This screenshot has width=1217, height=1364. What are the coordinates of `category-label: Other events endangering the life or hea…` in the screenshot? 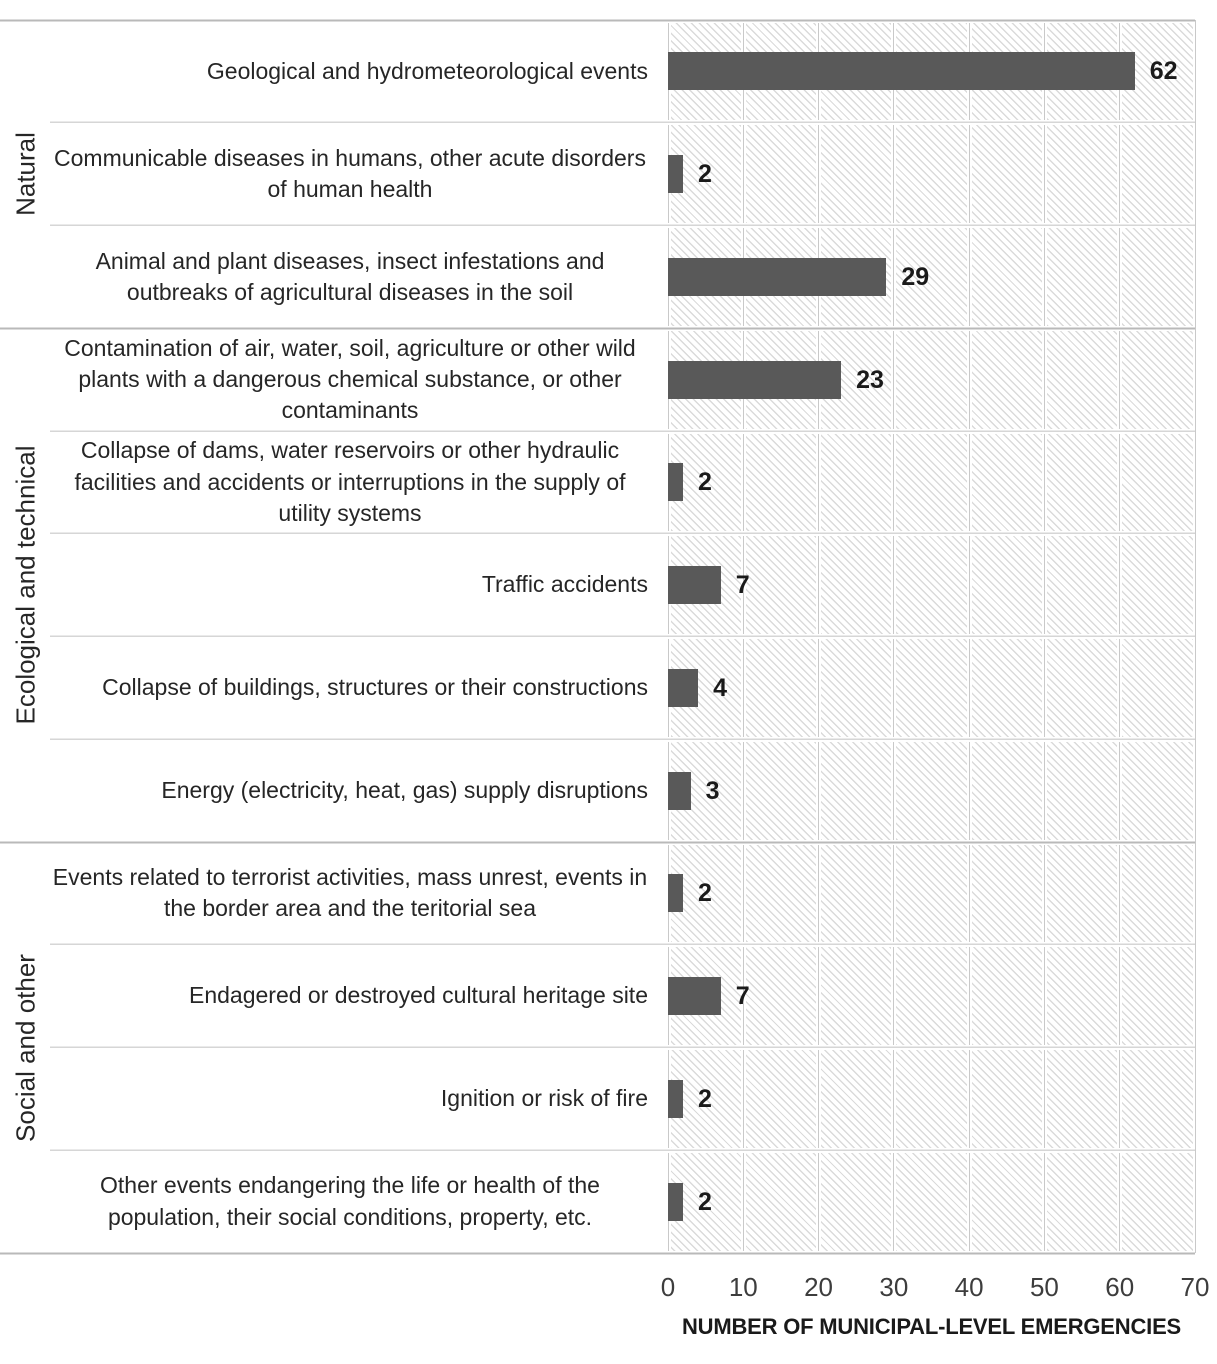 It's located at (350, 1201).